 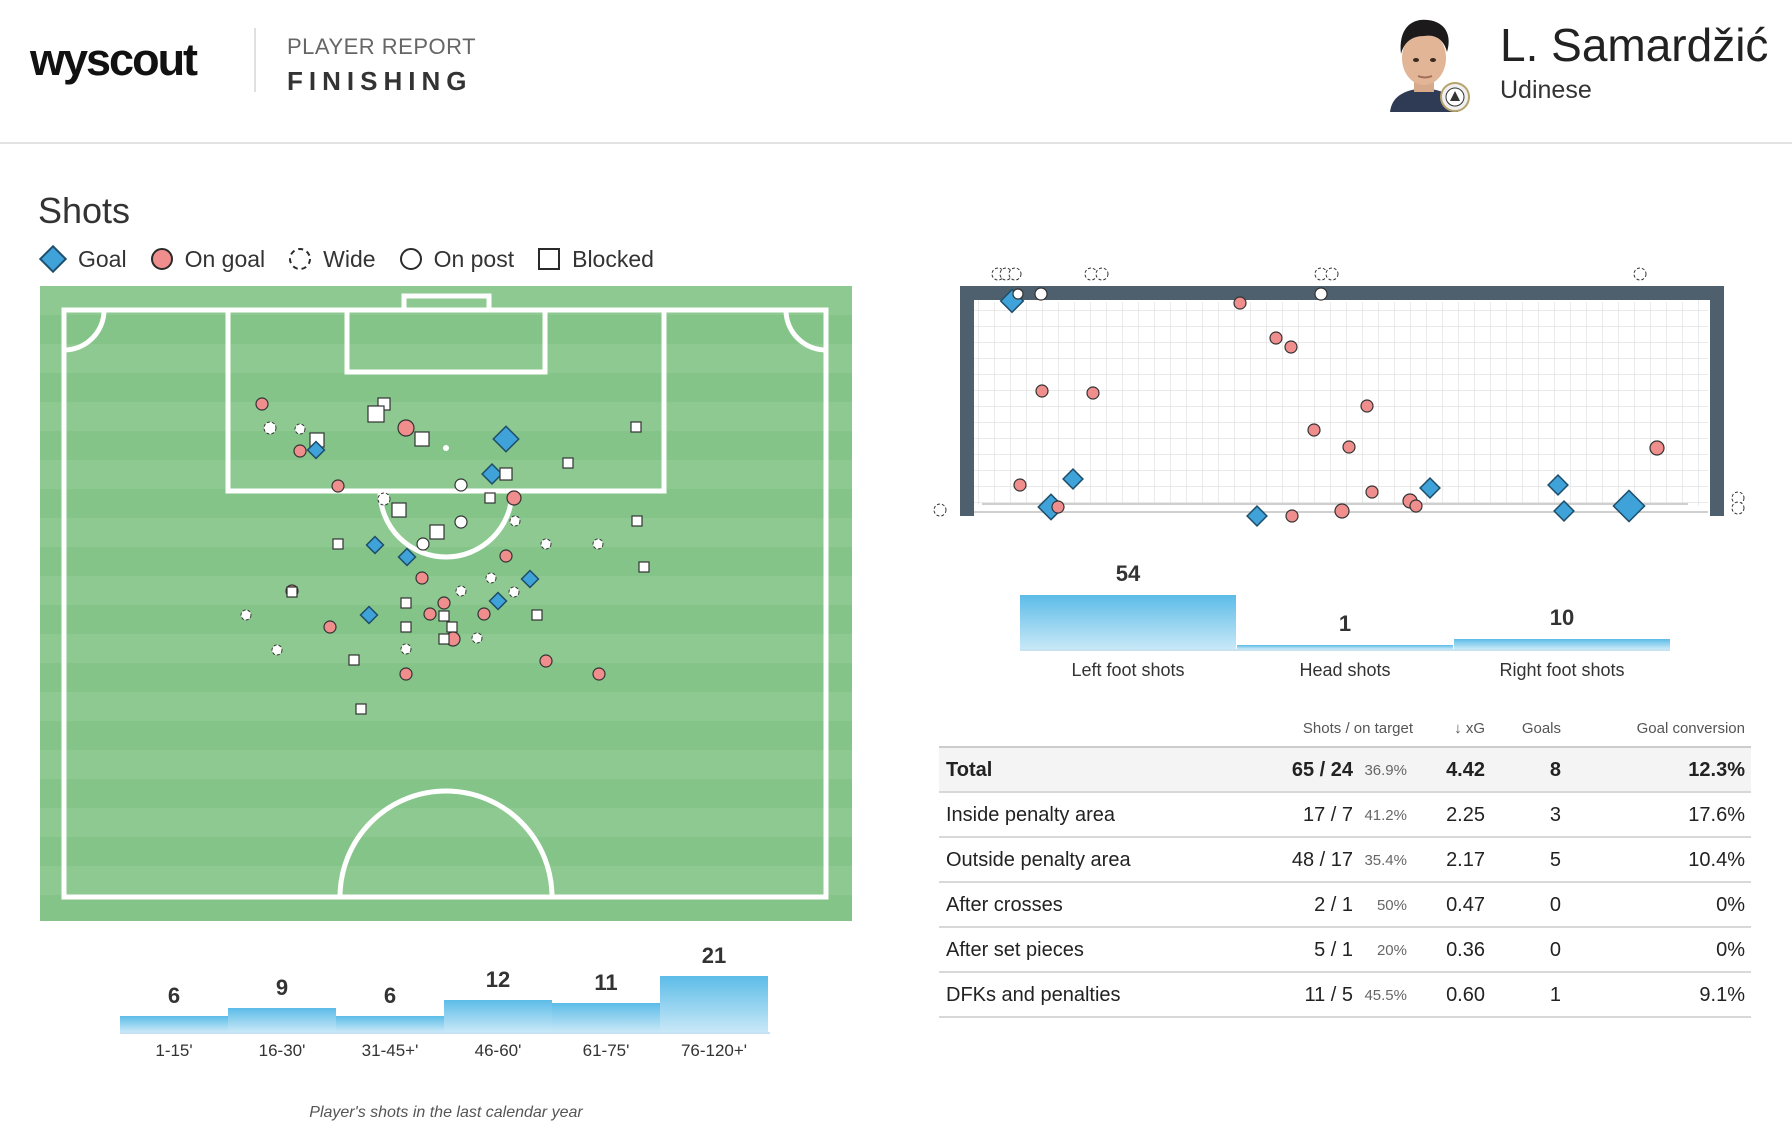 I want to click on col-goals-header: Goals, so click(x=1541, y=728).